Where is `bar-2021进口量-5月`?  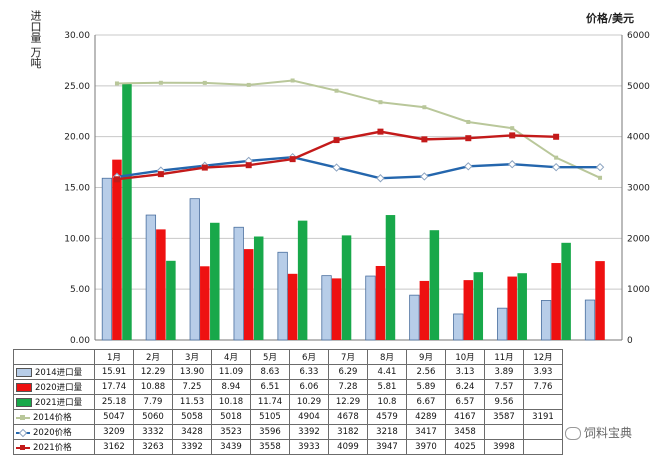 bar-2021进口量-5月 is located at coordinates (302, 280).